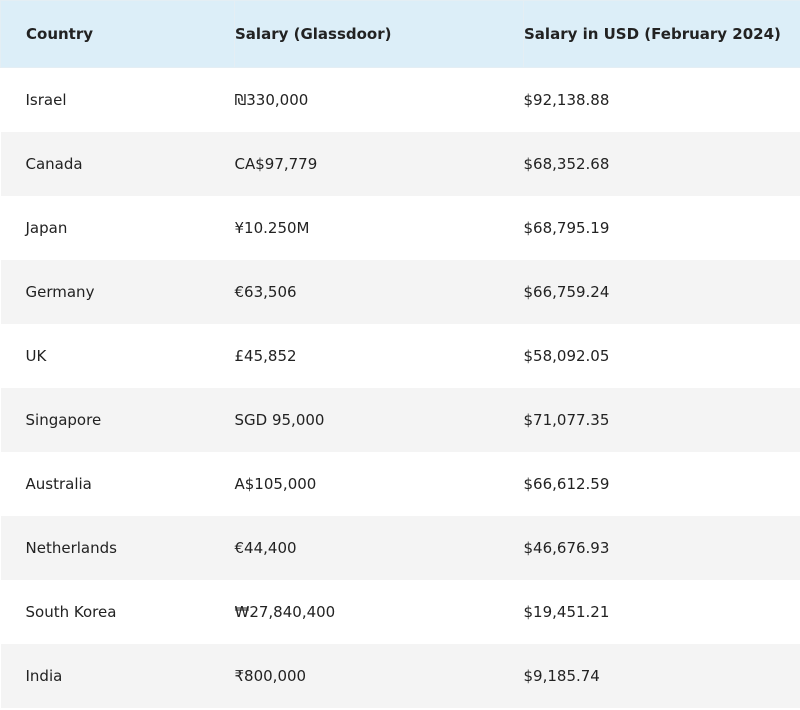  What do you see at coordinates (275, 484) in the screenshot?
I see `table-cell: A$105,000` at bounding box center [275, 484].